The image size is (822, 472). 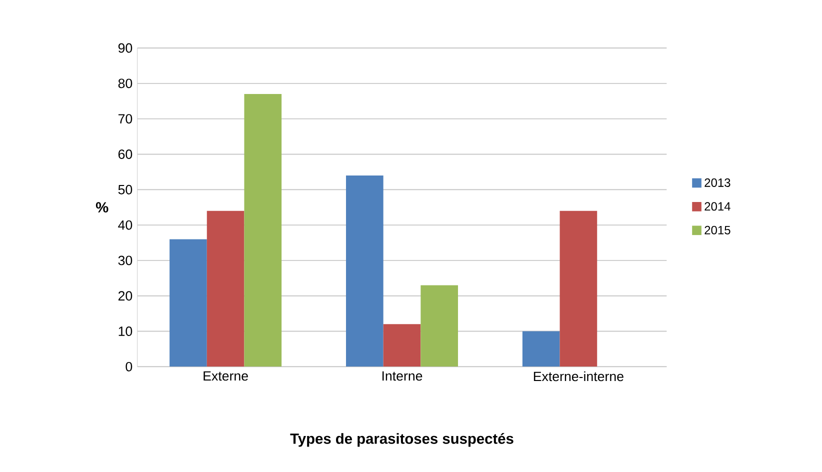 I want to click on y-tick-label: 30, so click(x=125, y=261).